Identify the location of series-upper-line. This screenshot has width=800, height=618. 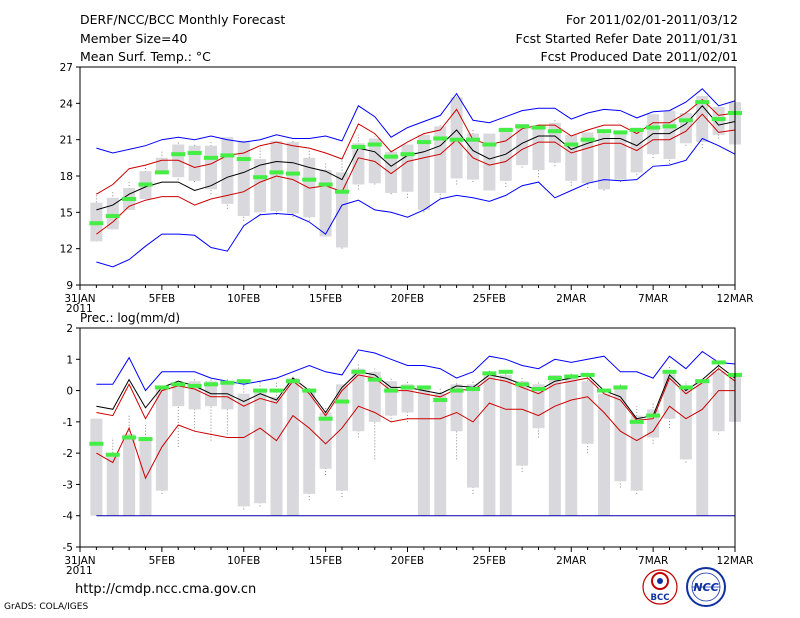
(416, 394).